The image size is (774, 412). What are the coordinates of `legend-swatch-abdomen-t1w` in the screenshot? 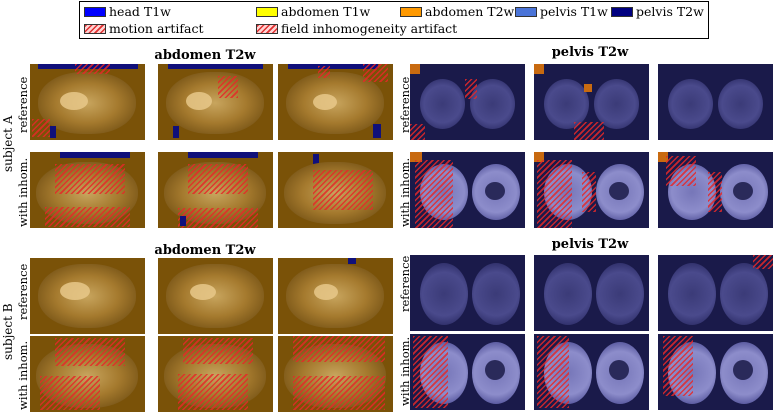 It's located at (267, 11).